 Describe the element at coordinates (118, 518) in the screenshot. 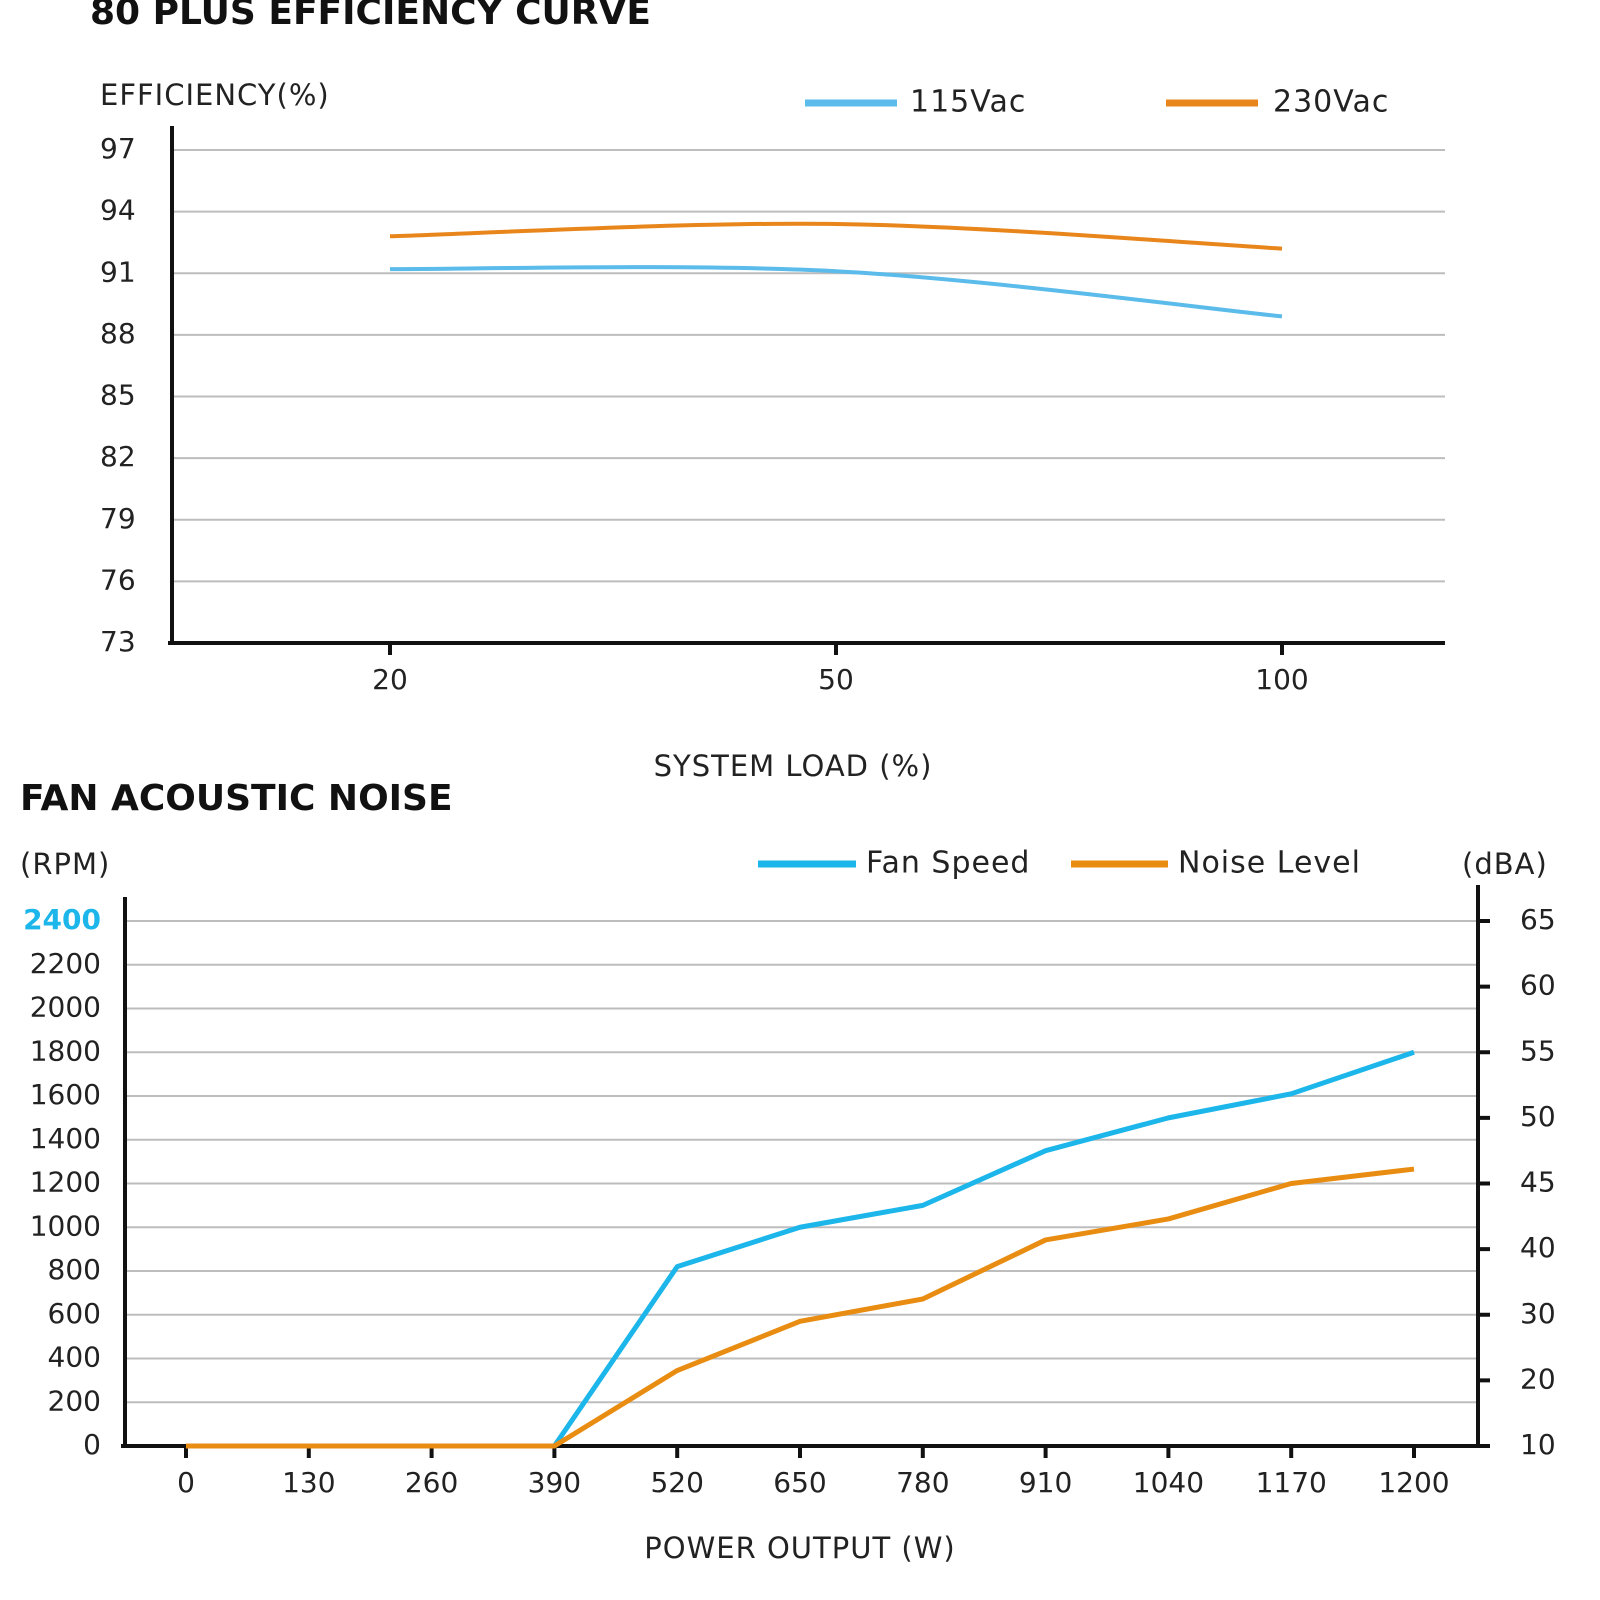

I see `y-tick-label: 79` at that location.